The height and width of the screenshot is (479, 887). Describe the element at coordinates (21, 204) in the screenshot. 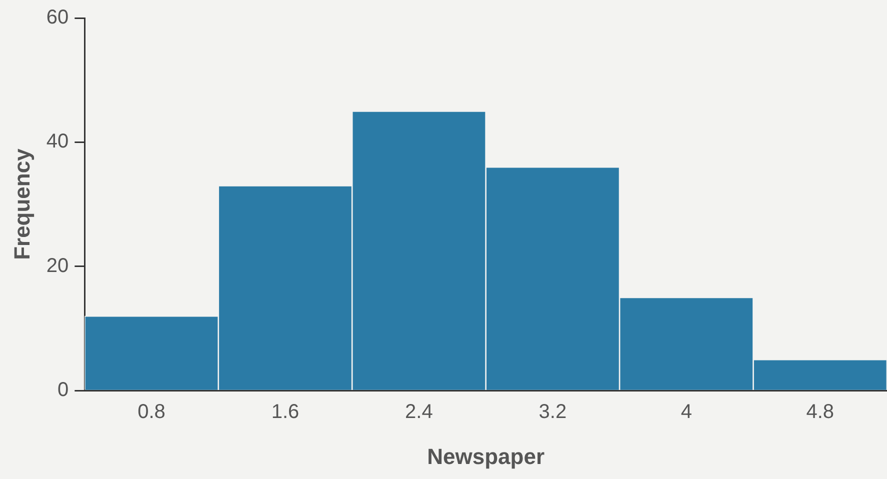

I see `y-axis-title: Frequency` at that location.